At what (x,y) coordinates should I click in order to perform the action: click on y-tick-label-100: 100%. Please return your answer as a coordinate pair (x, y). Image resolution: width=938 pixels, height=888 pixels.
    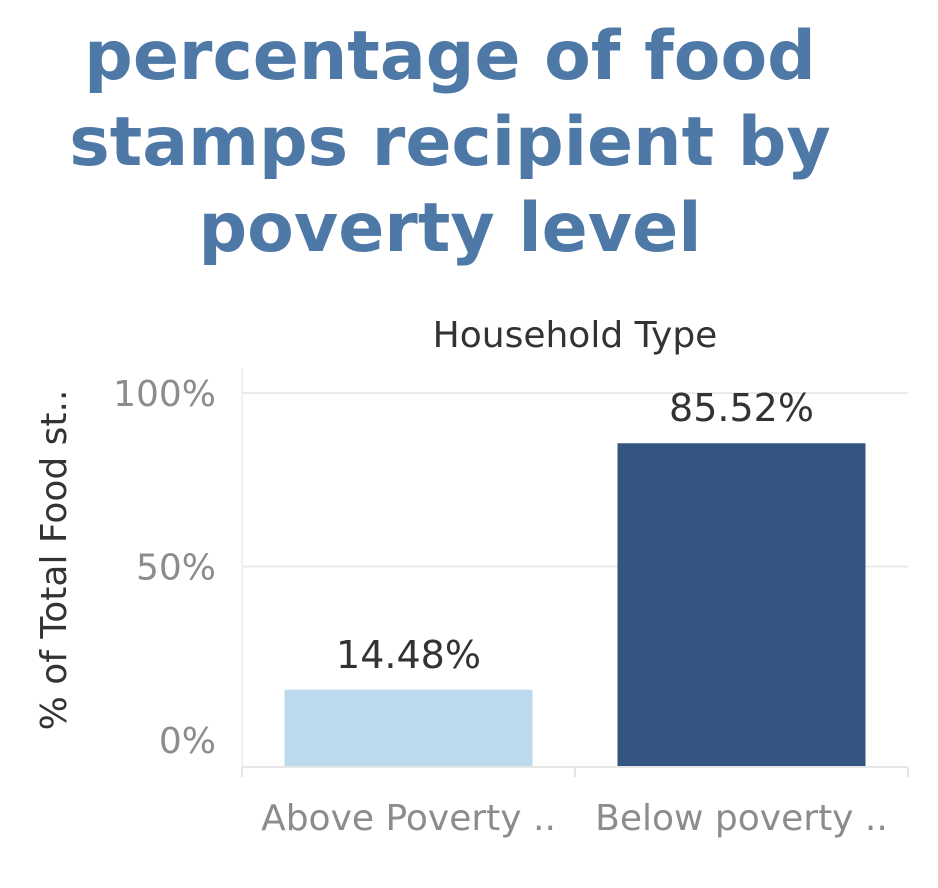
    Looking at the image, I should click on (164, 394).